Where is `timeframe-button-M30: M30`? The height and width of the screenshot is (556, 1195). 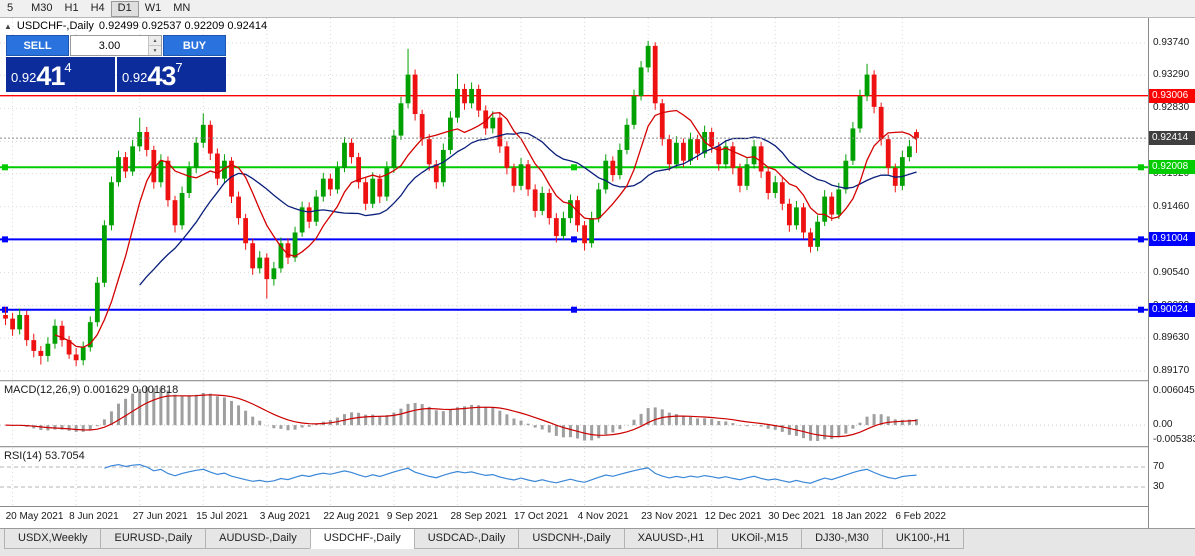 timeframe-button-M30: M30 is located at coordinates (42, 7).